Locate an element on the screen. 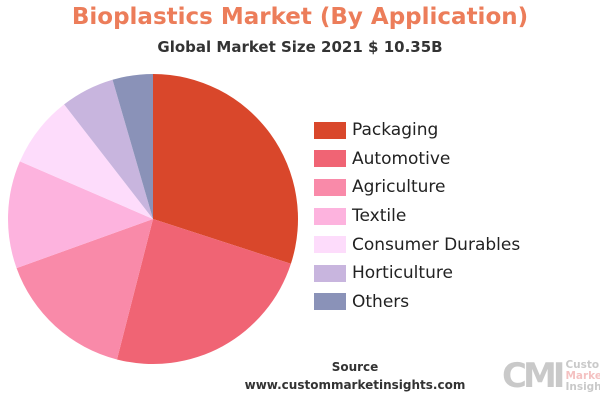  source-label: Source is located at coordinates (355, 367).